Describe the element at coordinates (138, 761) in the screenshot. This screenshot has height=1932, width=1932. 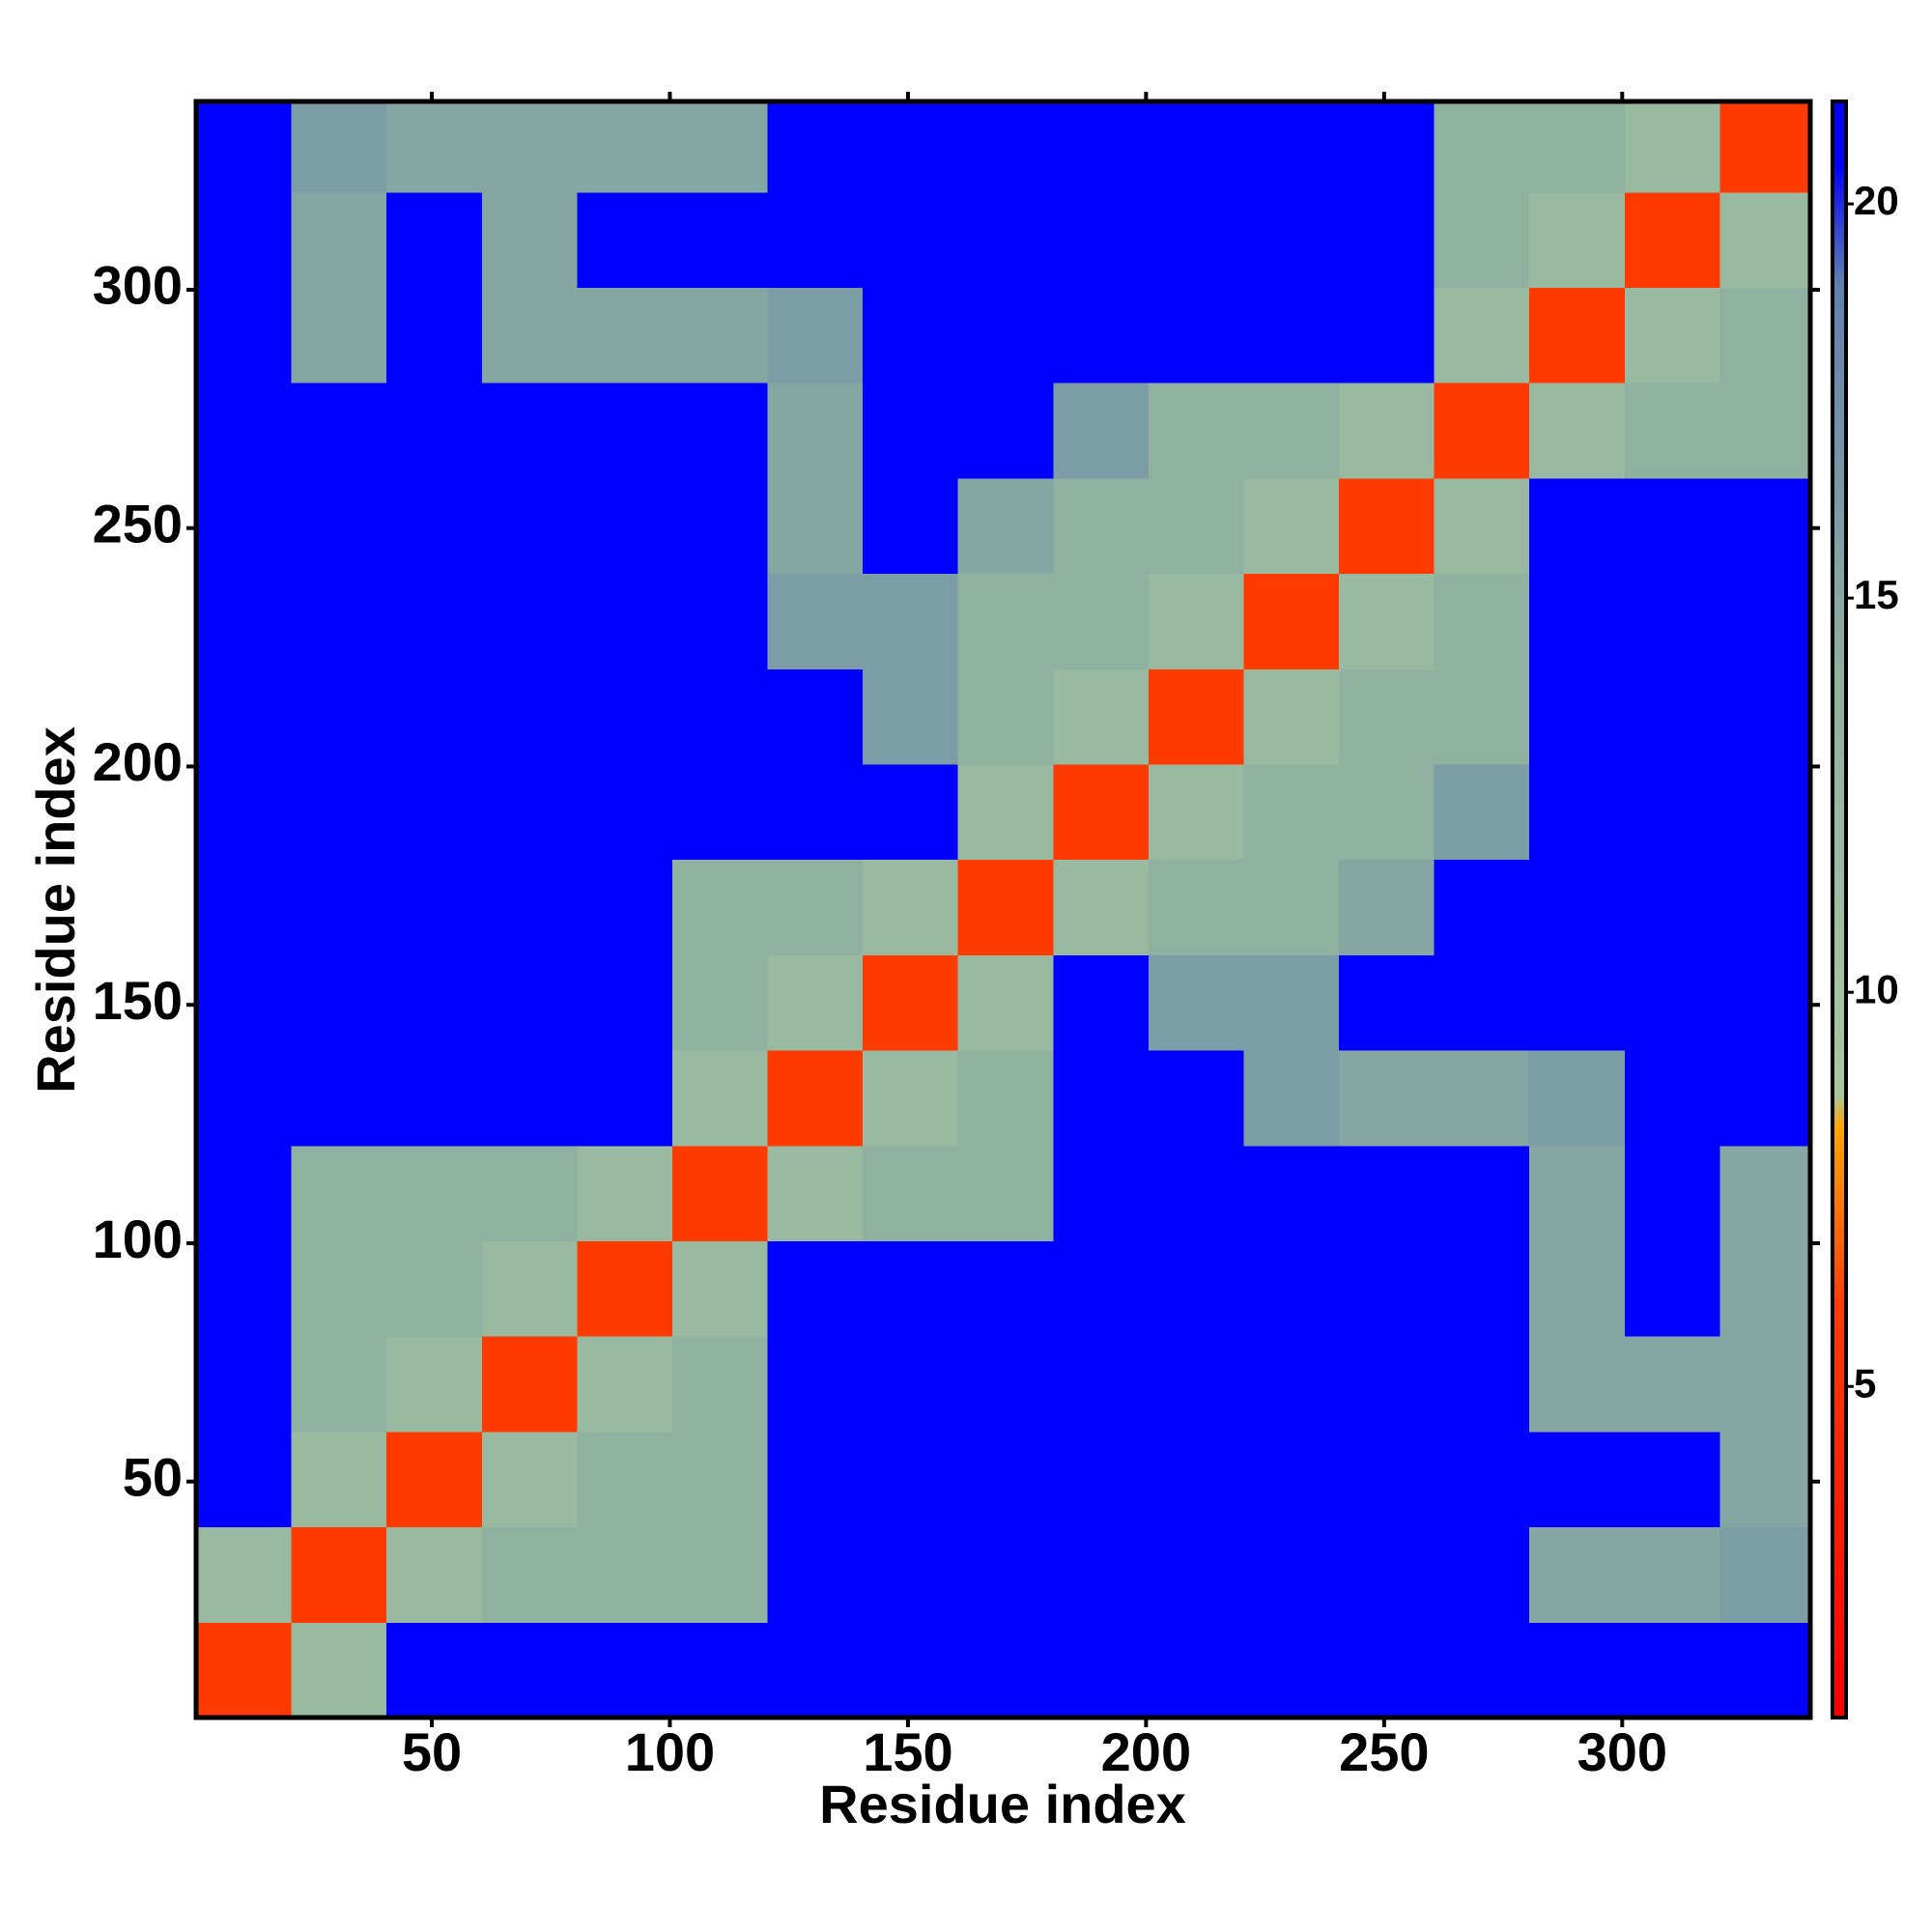
I see `y-tick-label: 200` at that location.